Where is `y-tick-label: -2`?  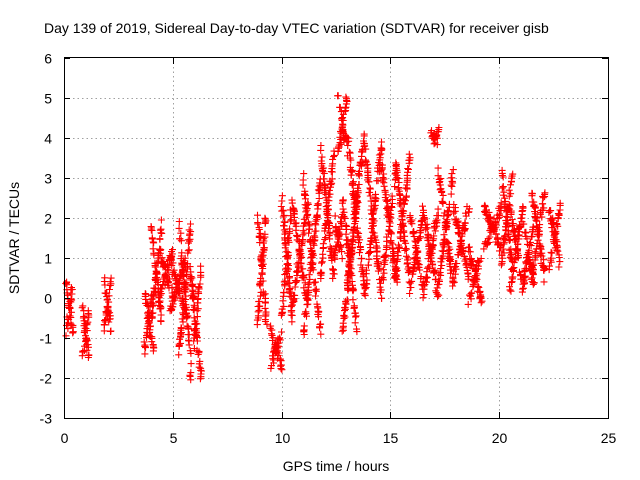
y-tick-label: -2 is located at coordinates (46, 379).